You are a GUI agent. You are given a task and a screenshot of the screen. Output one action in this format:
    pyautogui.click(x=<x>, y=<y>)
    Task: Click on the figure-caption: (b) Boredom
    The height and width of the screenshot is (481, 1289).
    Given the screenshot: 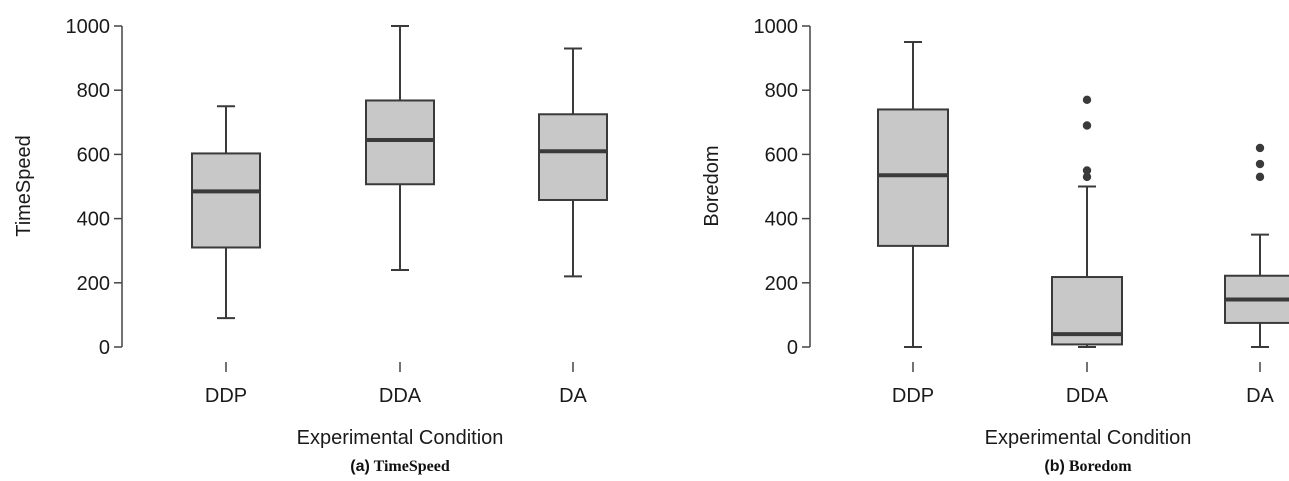 What is the action you would take?
    pyautogui.click(x=1088, y=466)
    